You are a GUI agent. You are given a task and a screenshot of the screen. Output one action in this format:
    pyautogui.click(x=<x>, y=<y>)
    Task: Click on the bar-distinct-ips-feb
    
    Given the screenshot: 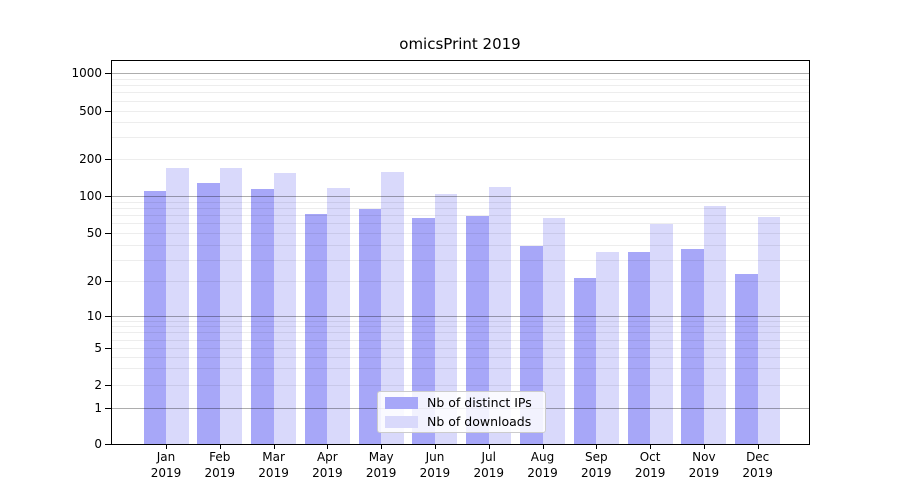 What is the action you would take?
    pyautogui.click(x=208, y=313)
    